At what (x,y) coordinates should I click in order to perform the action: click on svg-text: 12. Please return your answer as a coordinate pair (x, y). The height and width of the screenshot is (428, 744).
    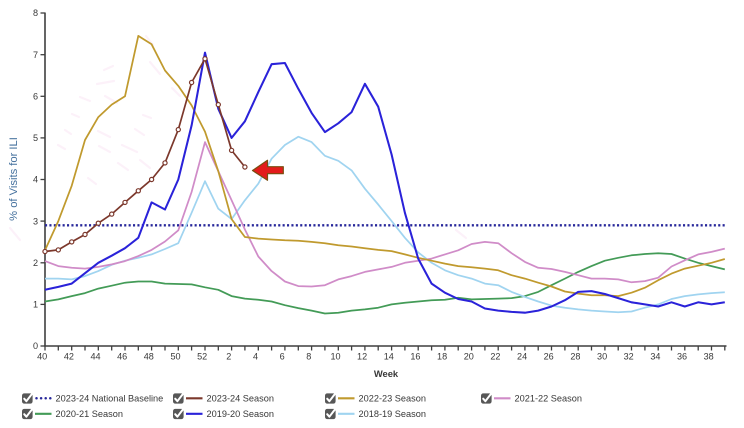
    Looking at the image, I should click on (362, 357).